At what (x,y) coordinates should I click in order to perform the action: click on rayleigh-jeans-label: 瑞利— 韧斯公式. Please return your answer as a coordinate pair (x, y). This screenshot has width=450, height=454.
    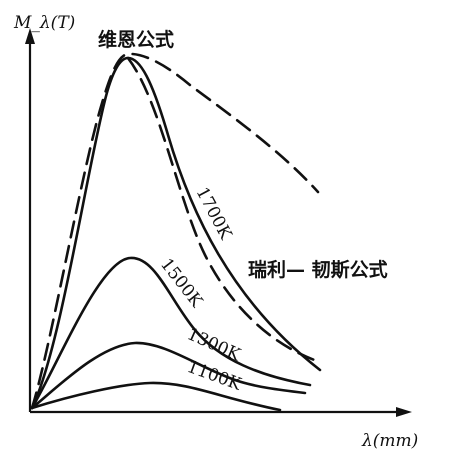
    Looking at the image, I should click on (318, 269).